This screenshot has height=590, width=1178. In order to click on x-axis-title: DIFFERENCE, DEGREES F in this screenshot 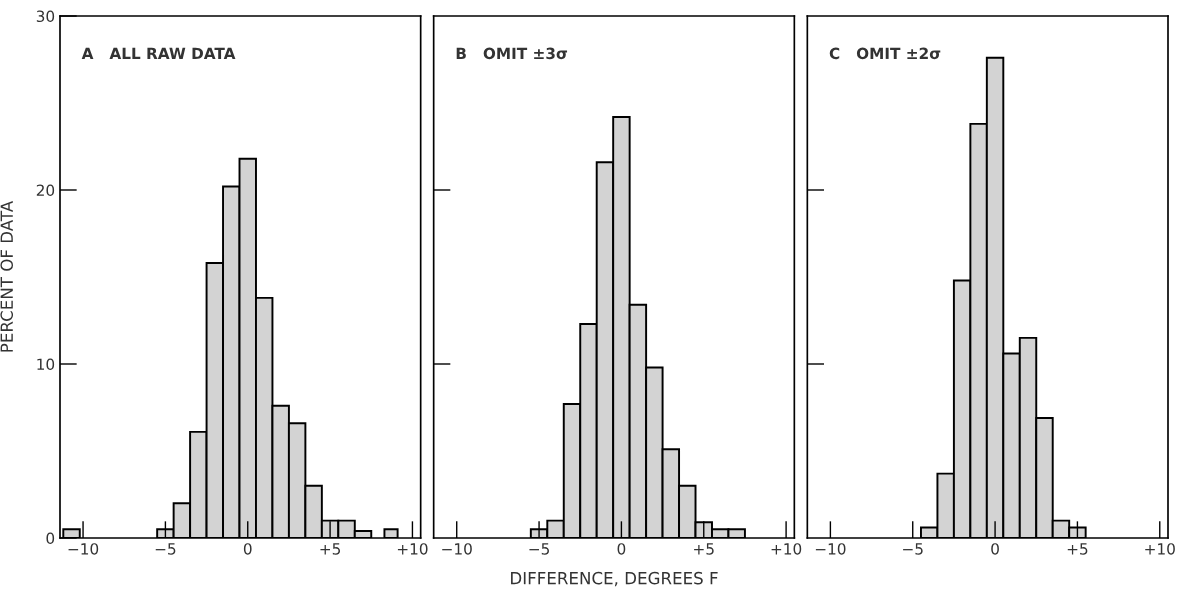, I will do `click(614, 579)`.